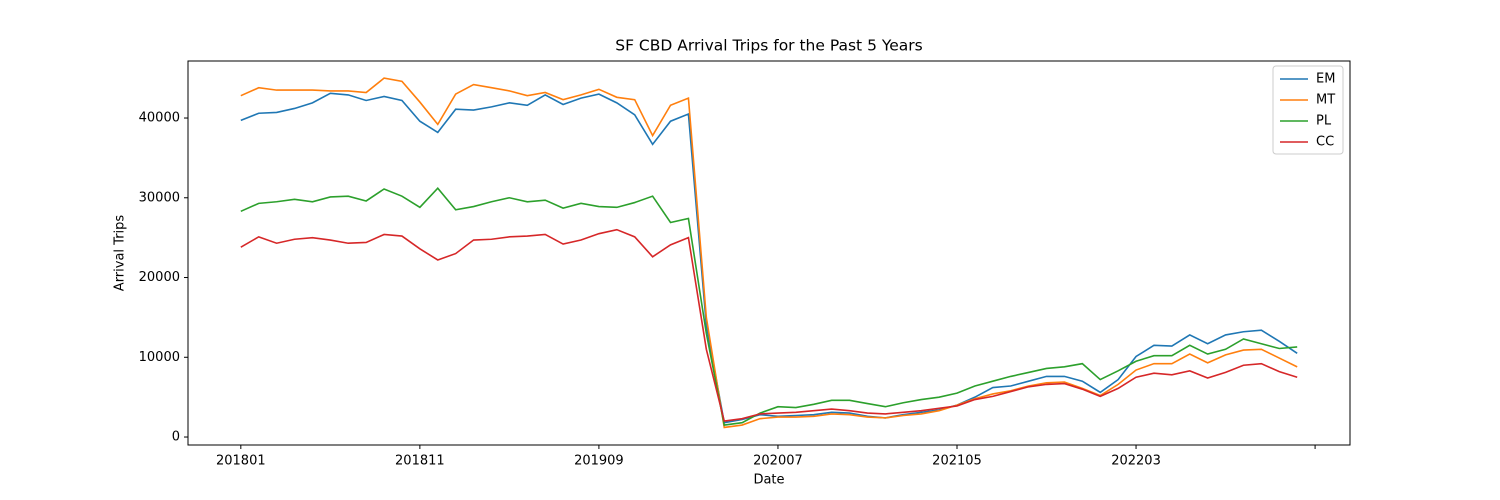 This screenshot has width=1500, height=500. I want to click on x-axis-label: Date, so click(768, 480).